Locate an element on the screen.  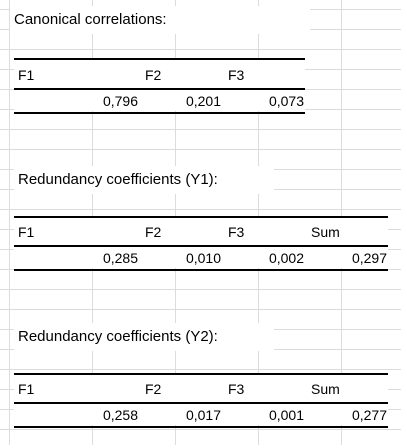
section-3-title: Redundancy coefficients (Y2): is located at coordinates (118, 337).